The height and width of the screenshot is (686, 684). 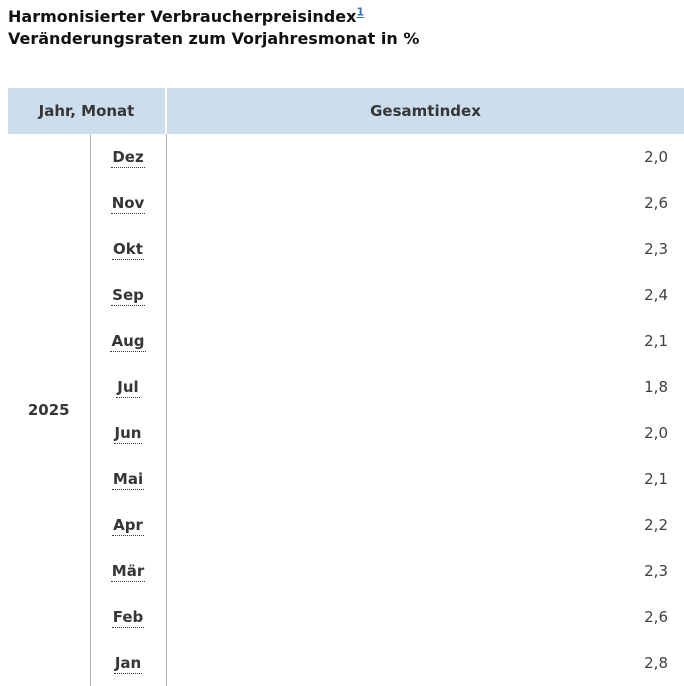 I want to click on month-abbr: Jan, so click(x=128, y=664).